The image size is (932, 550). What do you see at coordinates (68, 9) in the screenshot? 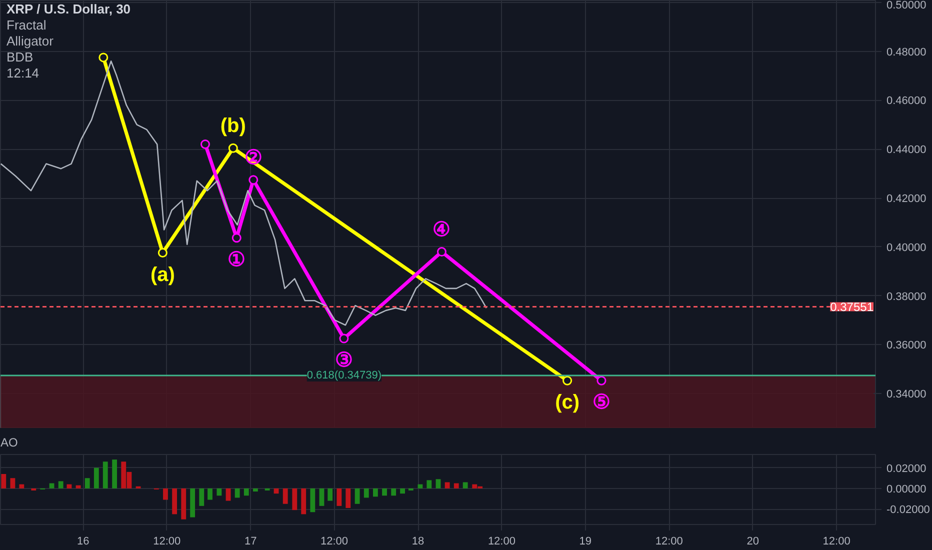
I see `chart-title: XRP / U.S. Dollar, 30` at bounding box center [68, 9].